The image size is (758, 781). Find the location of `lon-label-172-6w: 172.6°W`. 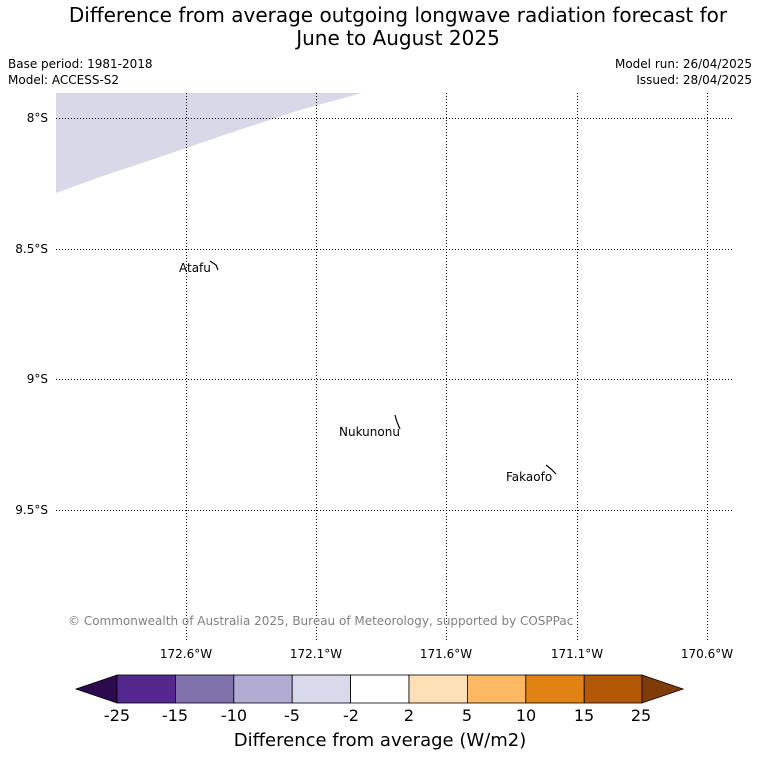

lon-label-172-6w: 172.6°W is located at coordinates (186, 654).